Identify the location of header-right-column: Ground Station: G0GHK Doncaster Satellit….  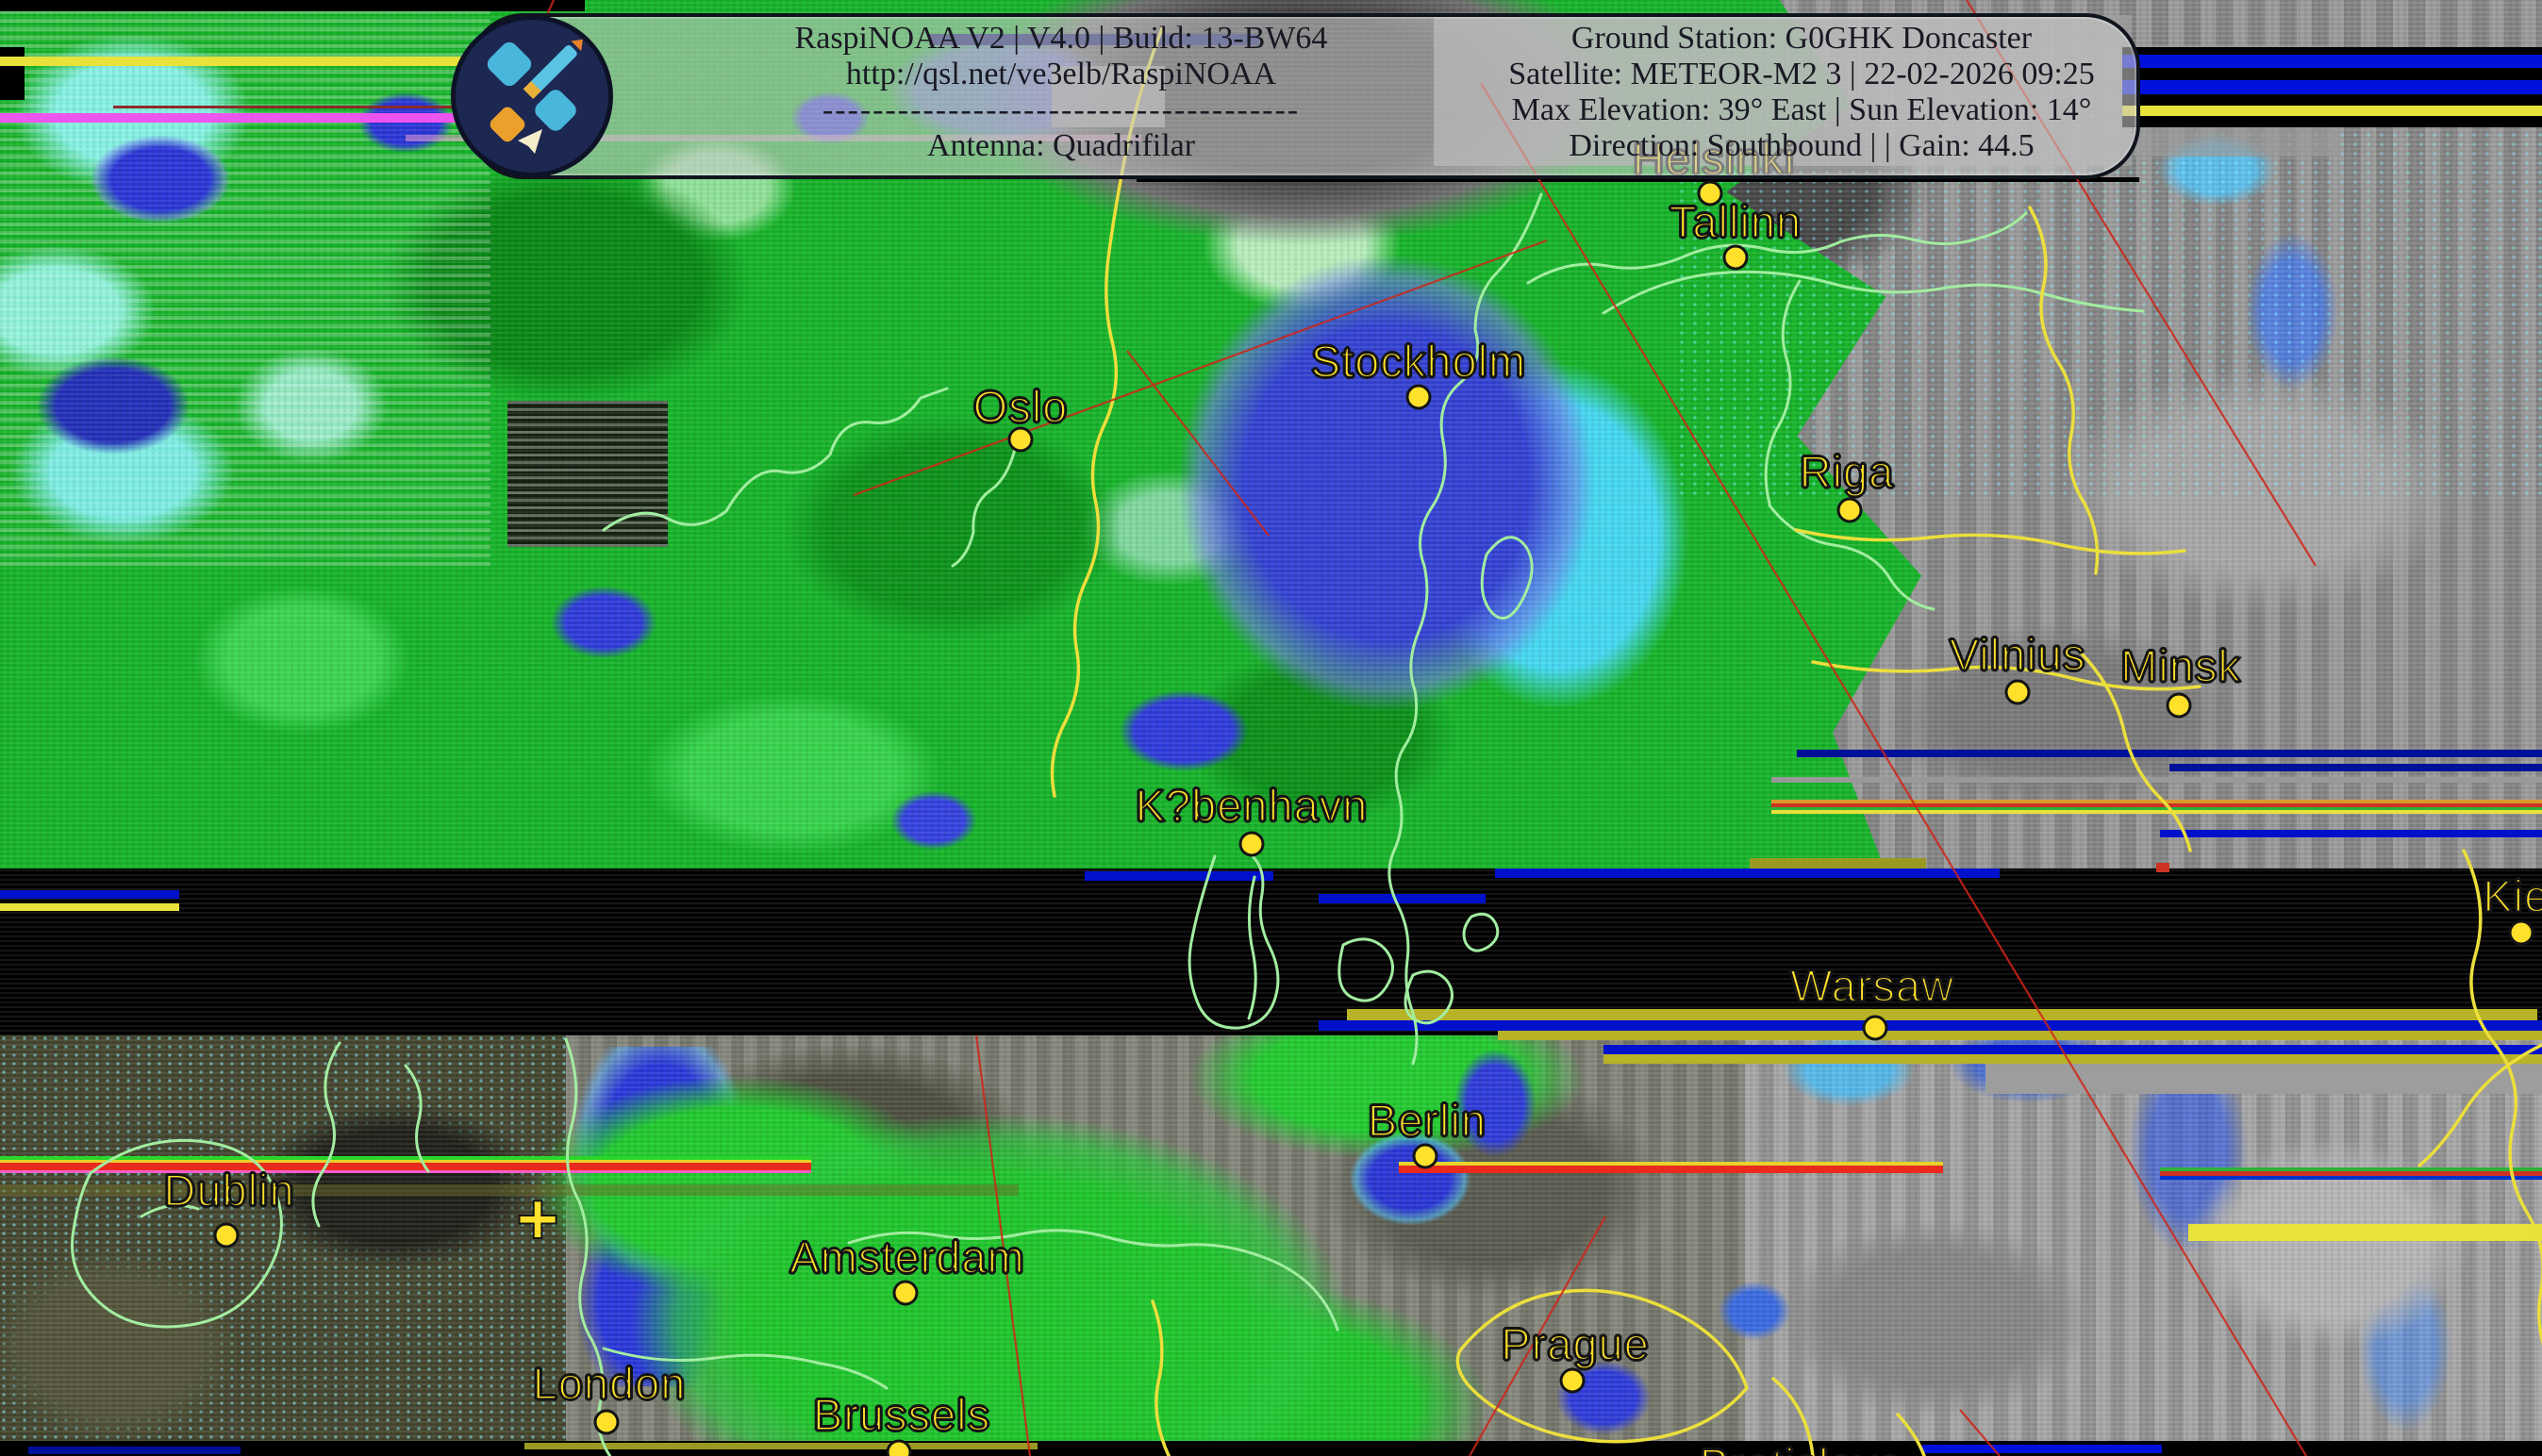
(1802, 92).